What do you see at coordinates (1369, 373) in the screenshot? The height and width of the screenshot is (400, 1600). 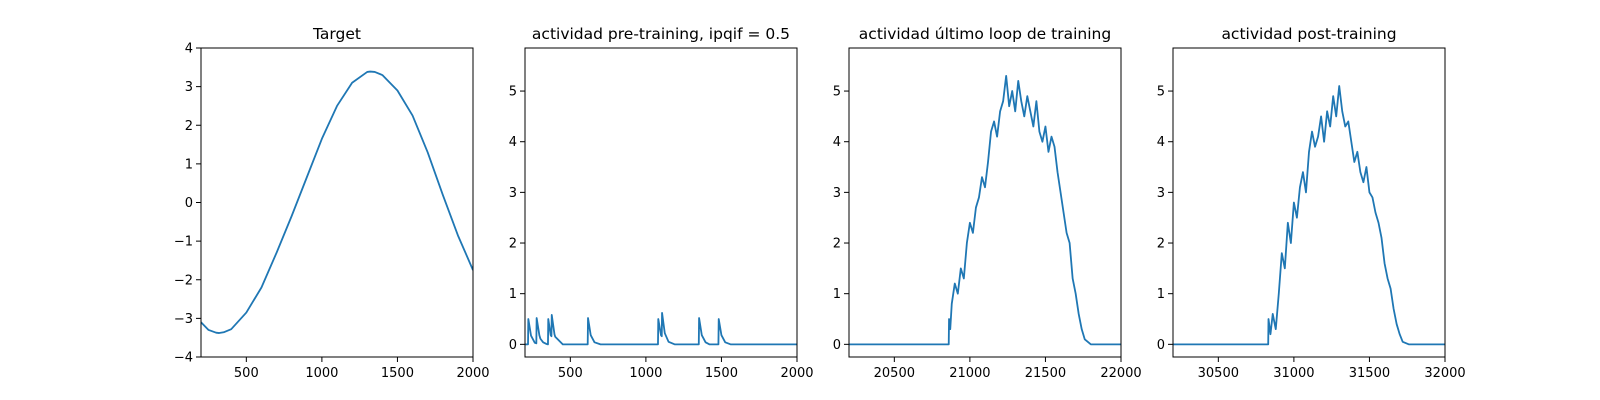 I see `x-tick-label: 31500` at bounding box center [1369, 373].